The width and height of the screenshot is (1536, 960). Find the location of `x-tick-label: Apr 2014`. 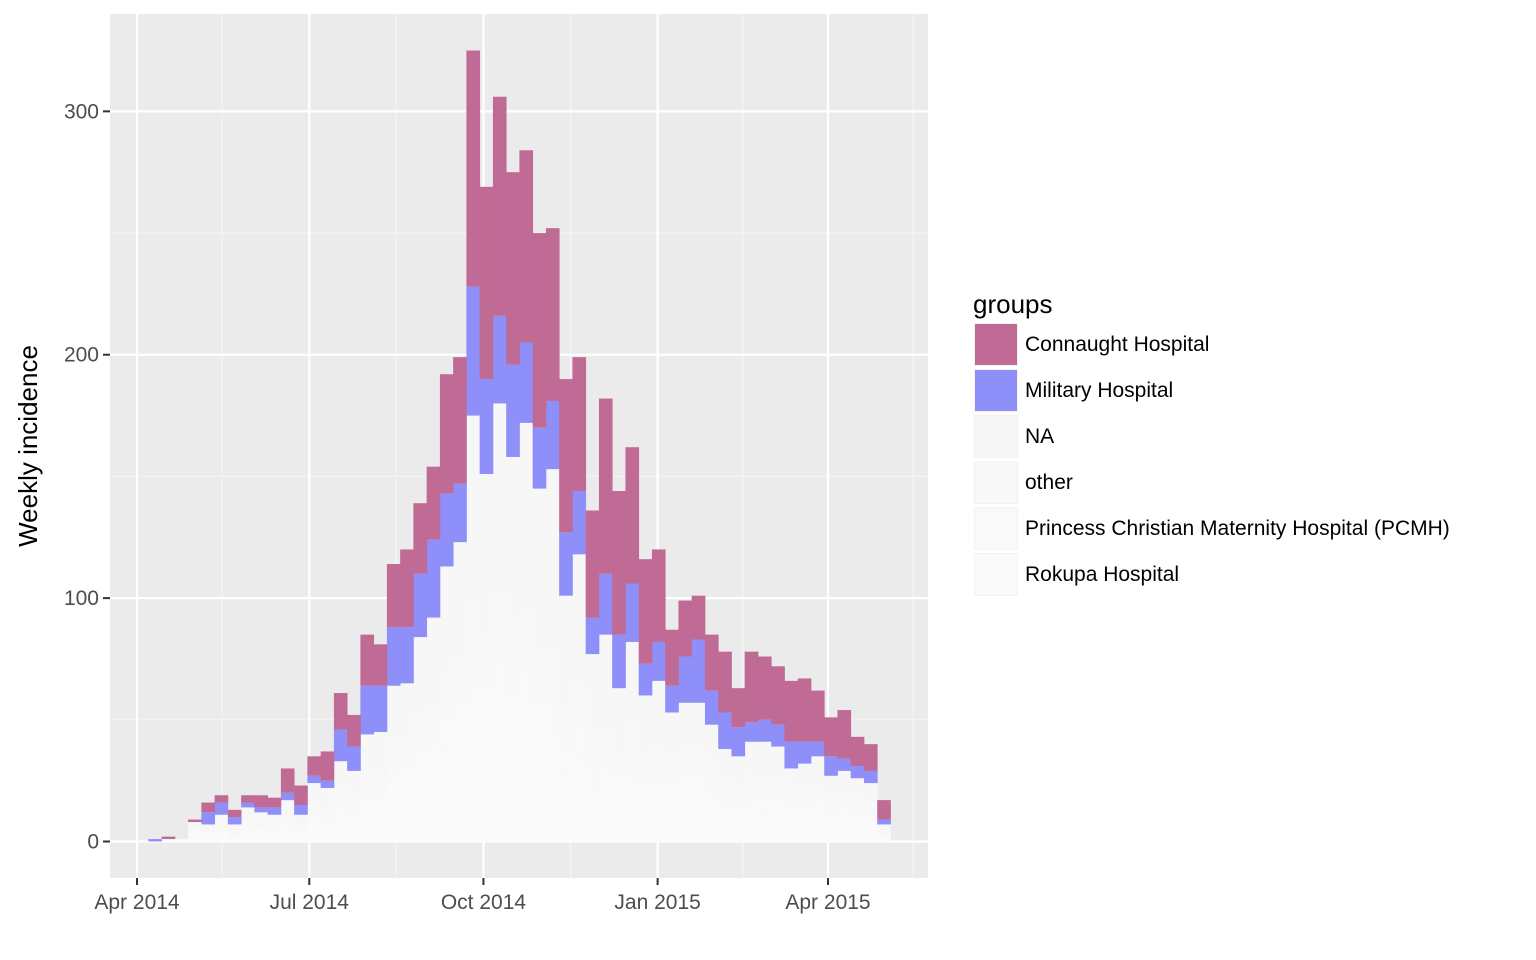

x-tick-label: Apr 2014 is located at coordinates (137, 902).